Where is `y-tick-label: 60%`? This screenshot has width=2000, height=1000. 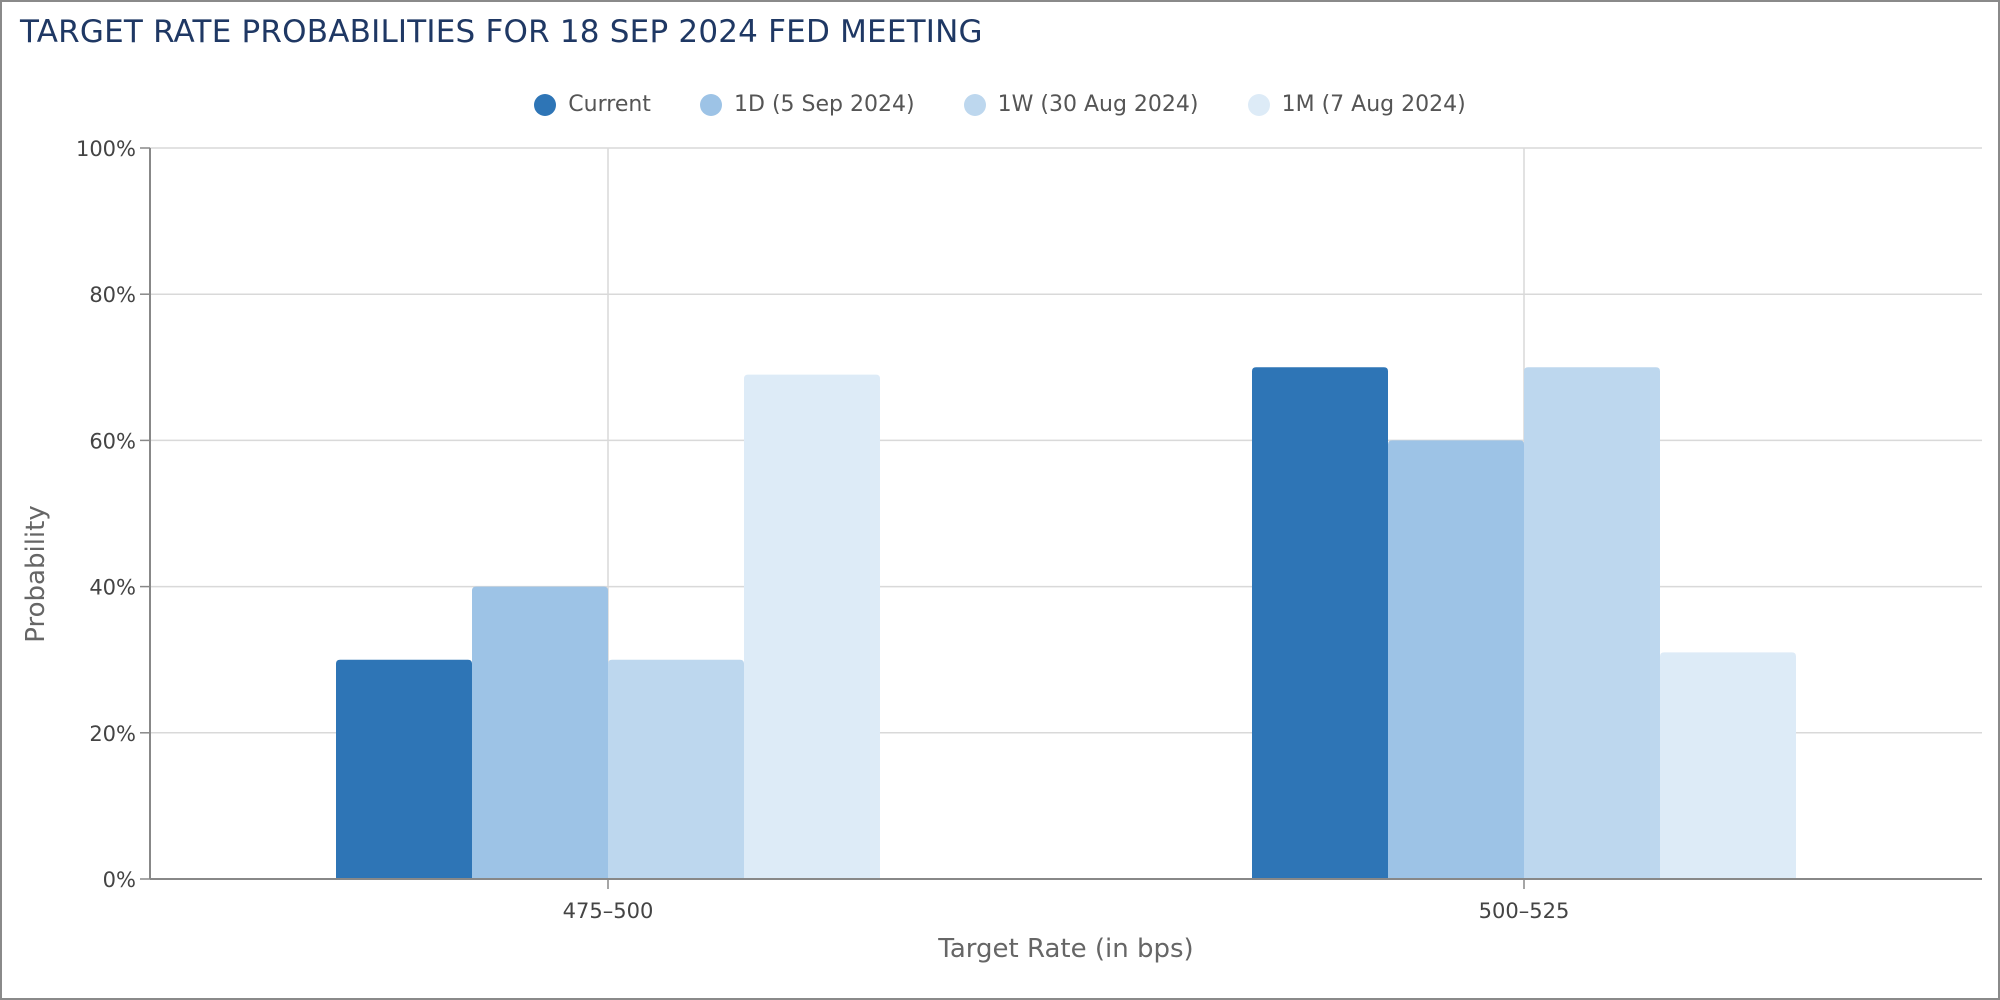 y-tick-label: 60% is located at coordinates (112, 441).